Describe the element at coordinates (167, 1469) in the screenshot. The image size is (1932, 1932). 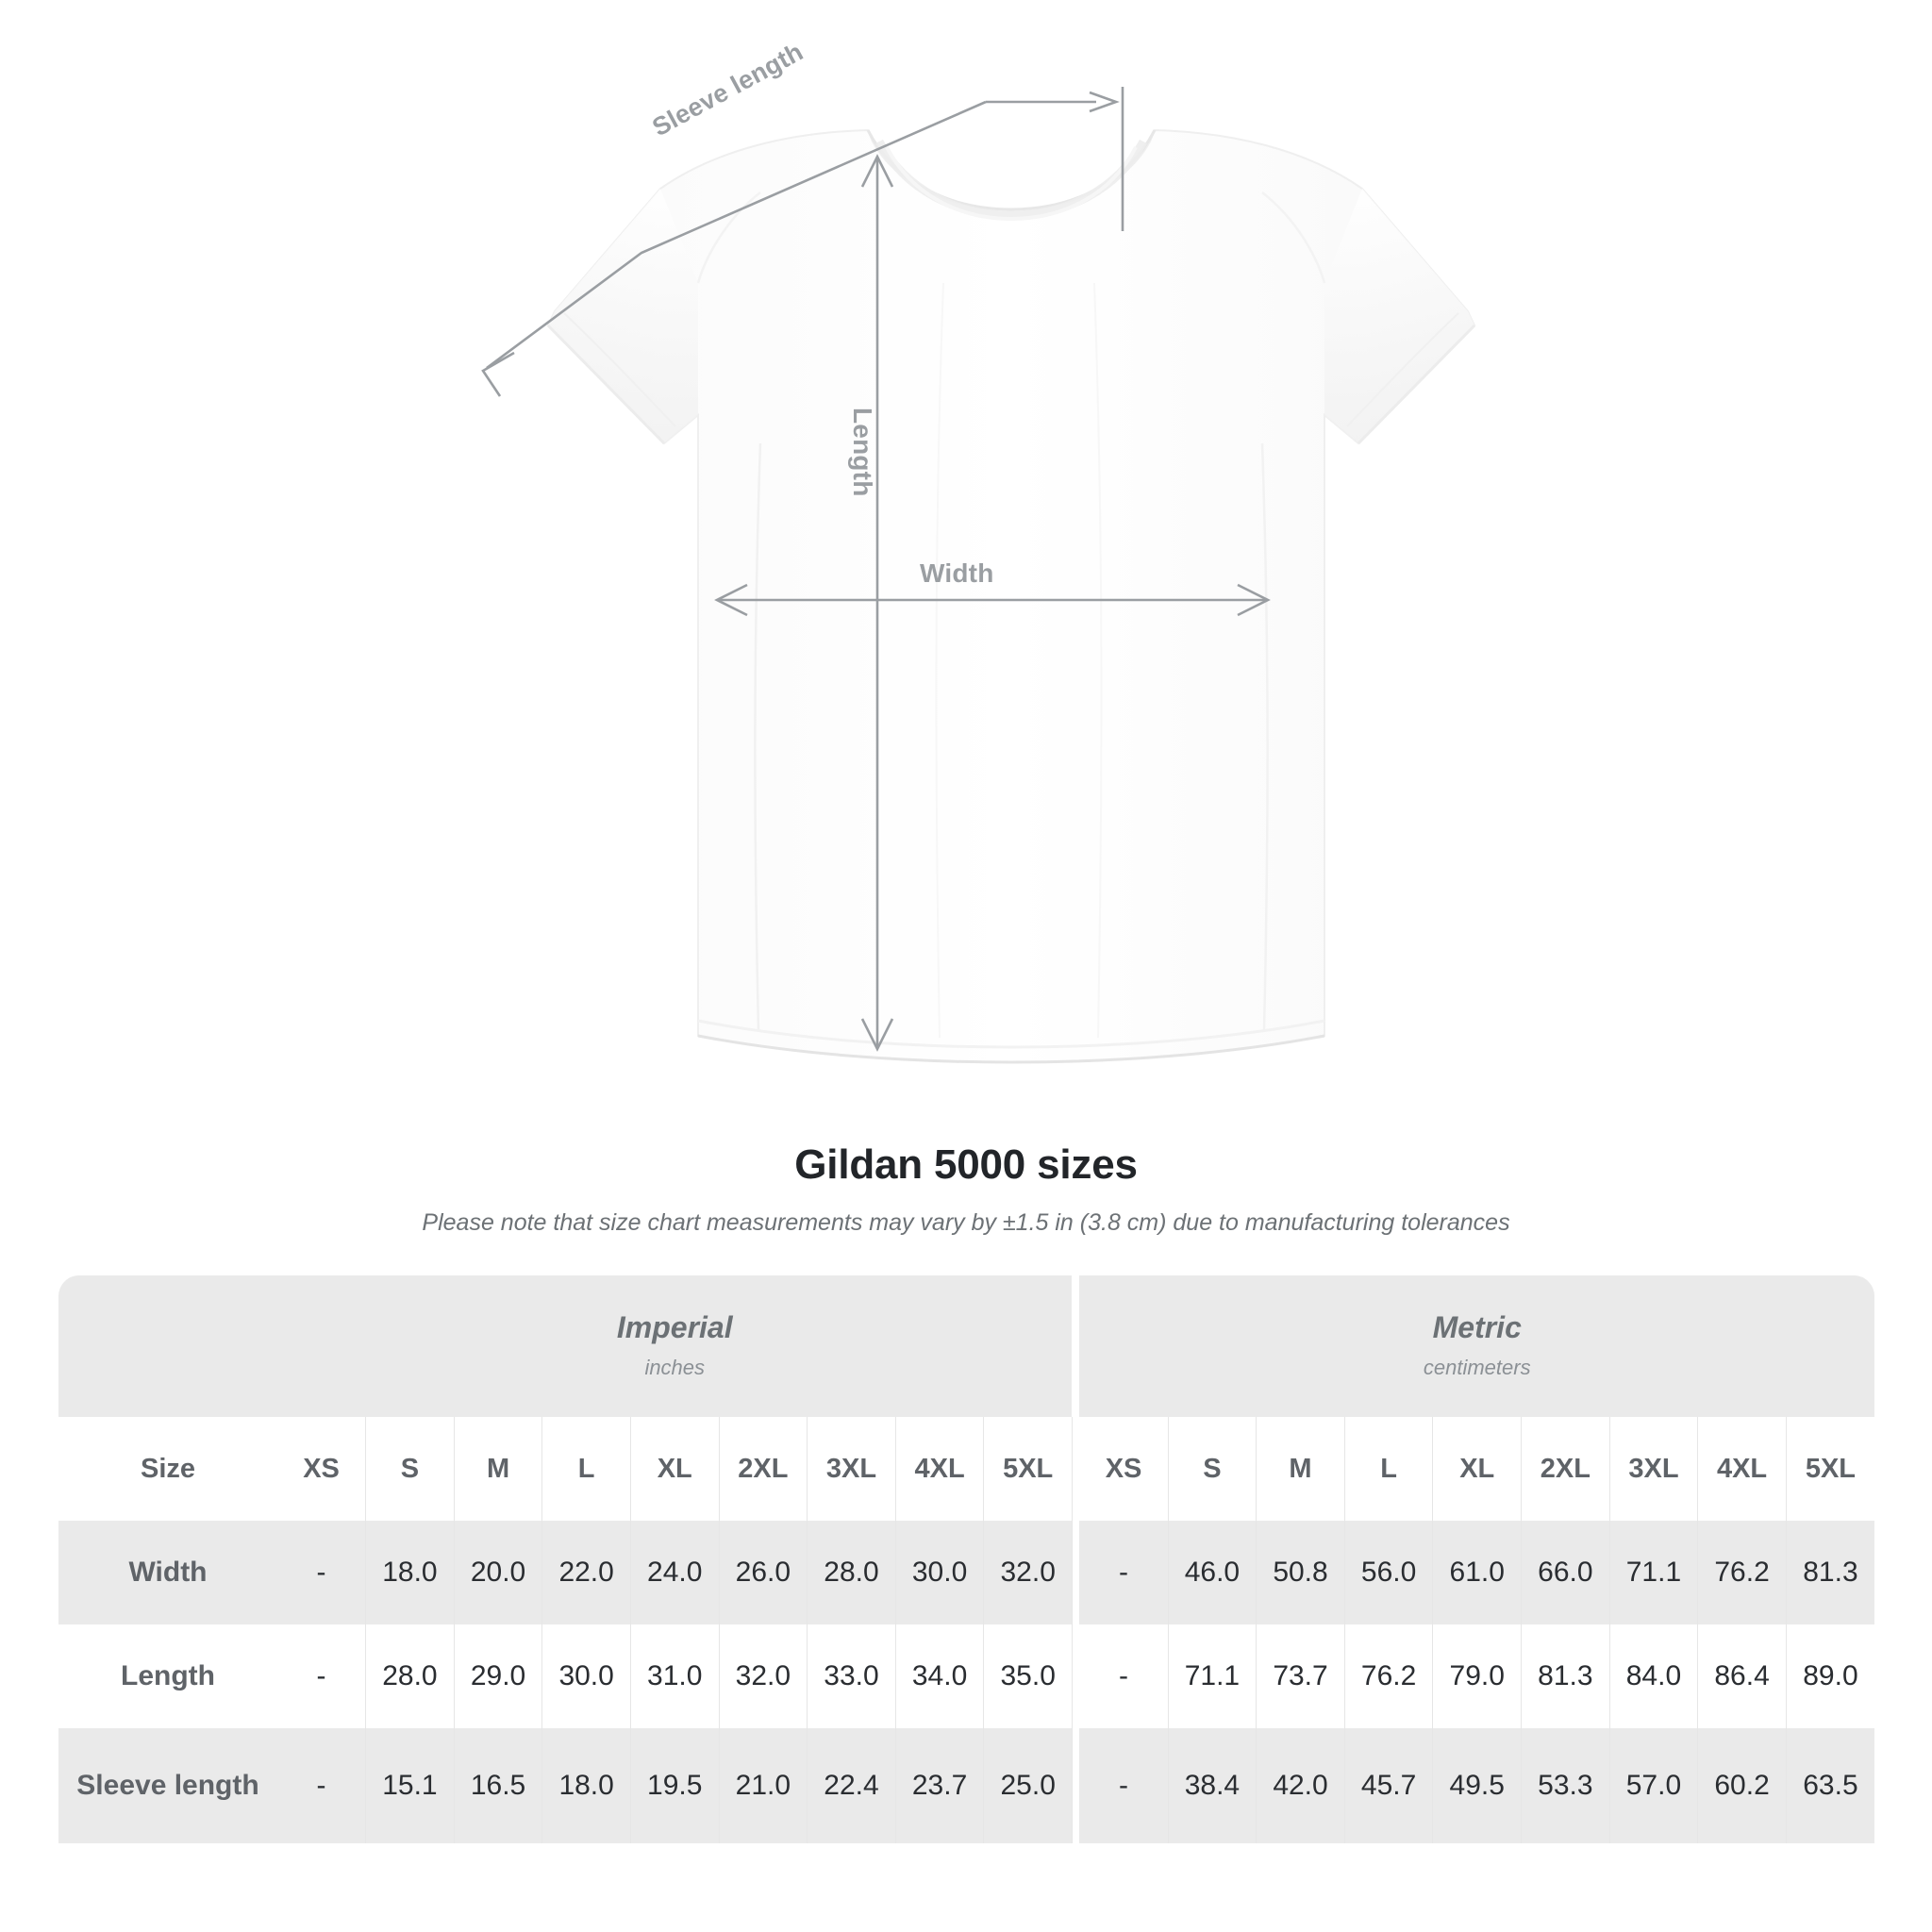
I see `size-header-label: Size` at that location.